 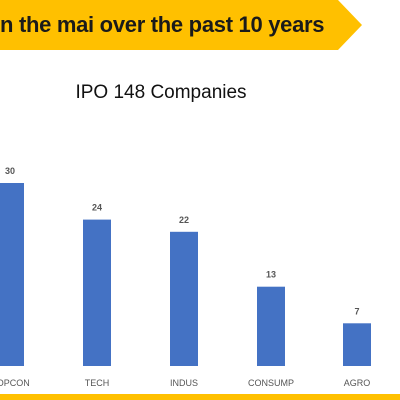 I want to click on header-banner: n the mai over the past 10 years, so click(x=200, y=25).